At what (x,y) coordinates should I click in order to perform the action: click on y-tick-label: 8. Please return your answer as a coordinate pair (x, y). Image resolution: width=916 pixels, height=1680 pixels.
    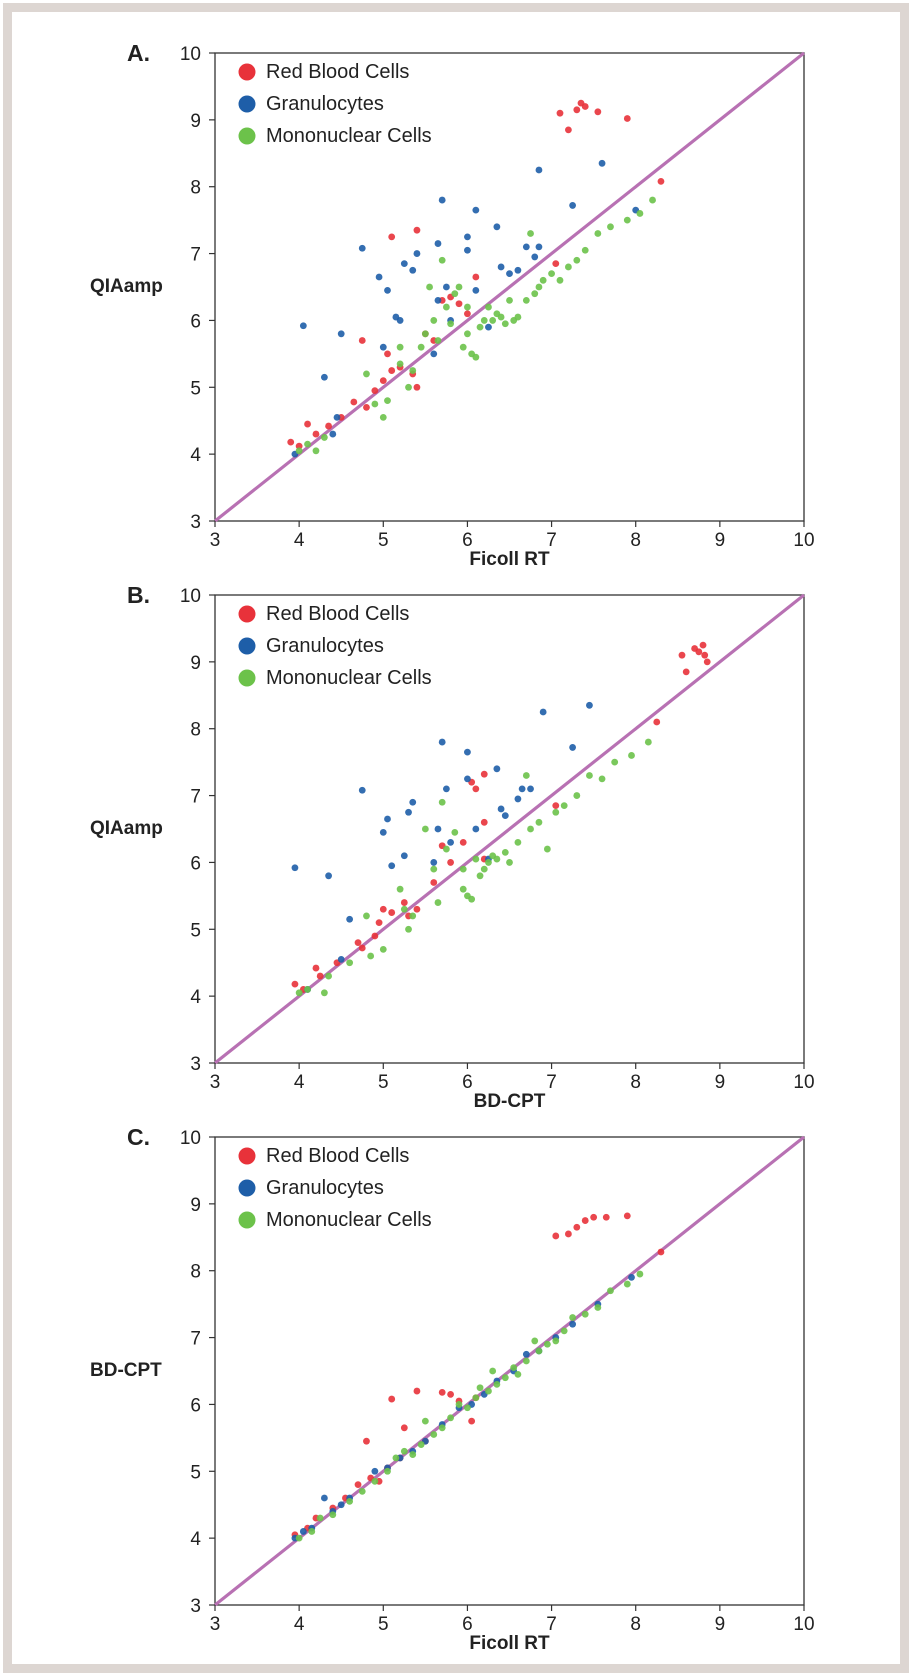
    Looking at the image, I should click on (195, 1272).